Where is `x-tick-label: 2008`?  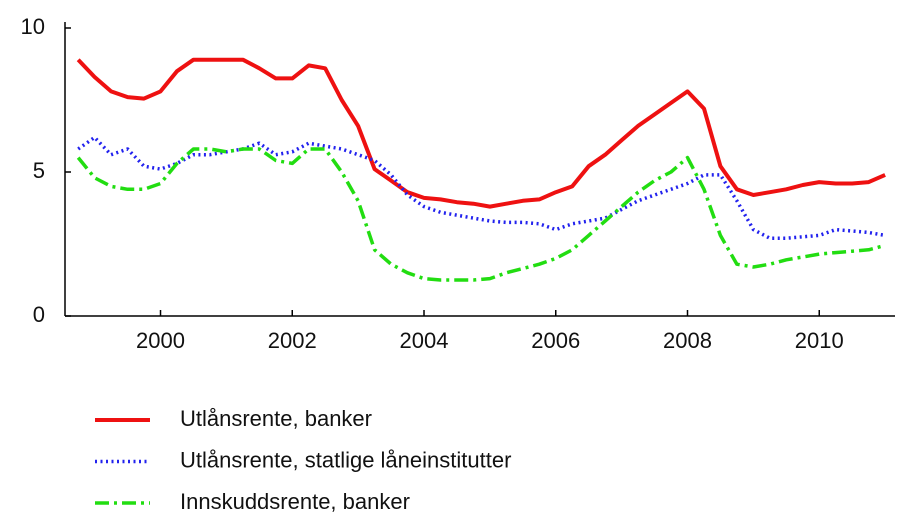 x-tick-label: 2008 is located at coordinates (687, 340).